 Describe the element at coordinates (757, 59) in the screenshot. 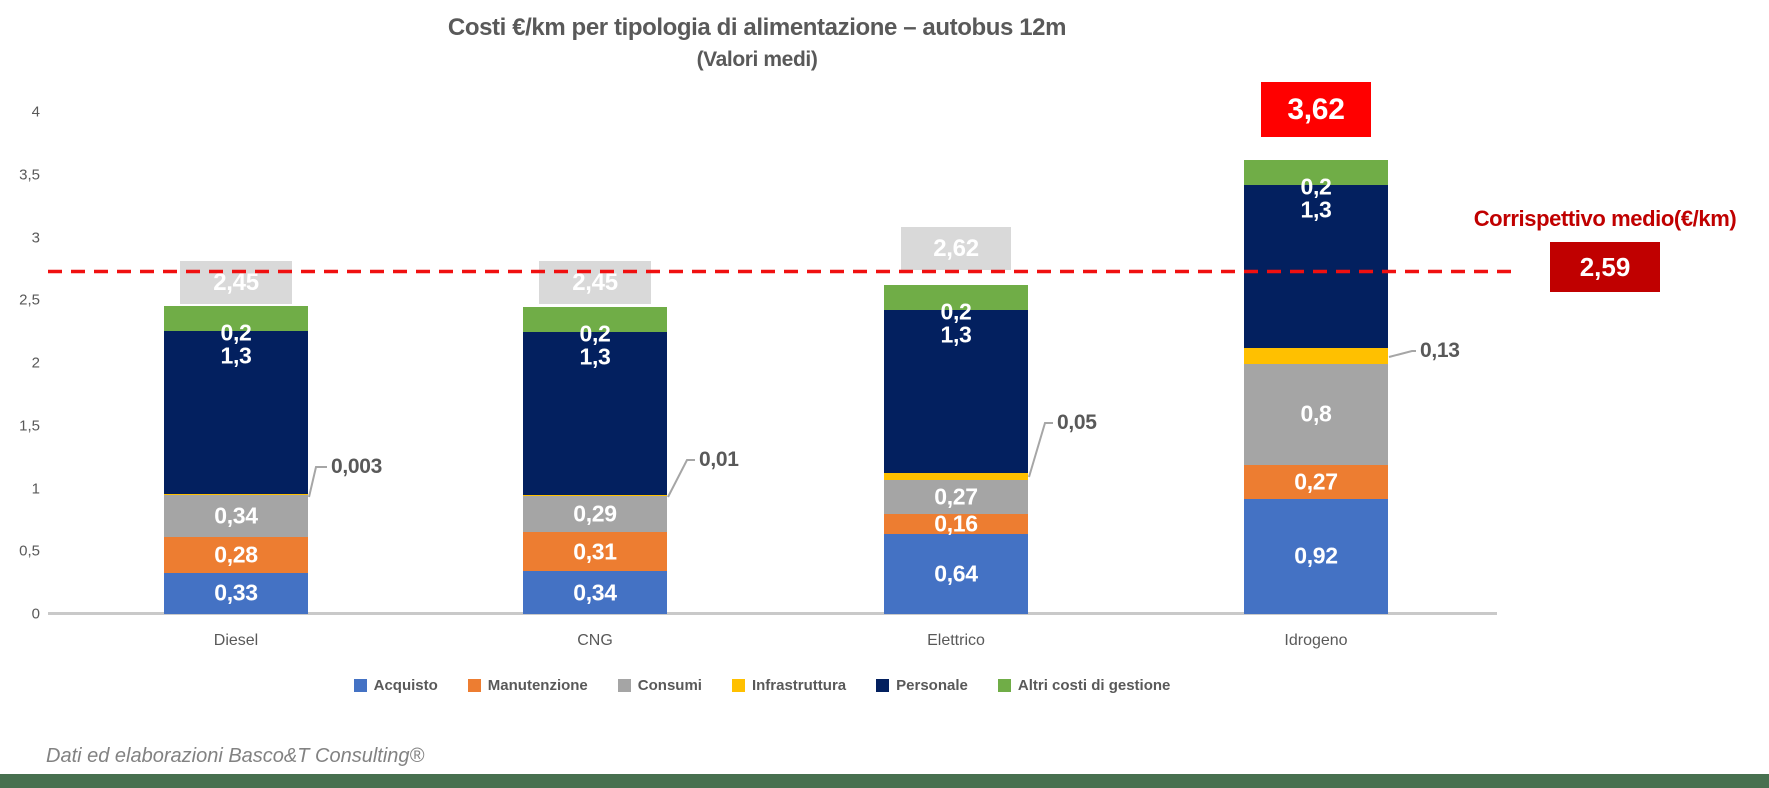

I see `chart-subtitle: (Valori medi)` at that location.